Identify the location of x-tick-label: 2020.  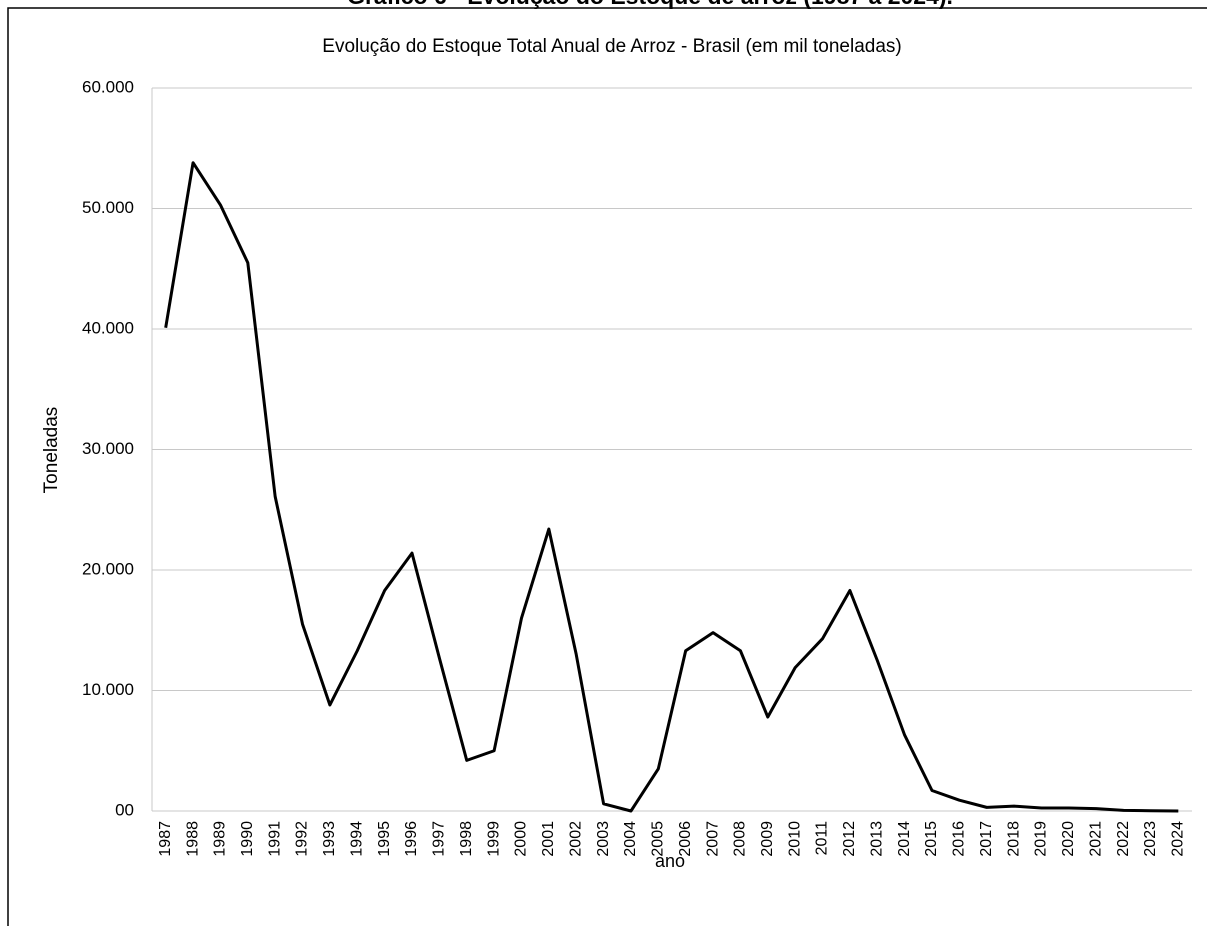
(1068, 839).